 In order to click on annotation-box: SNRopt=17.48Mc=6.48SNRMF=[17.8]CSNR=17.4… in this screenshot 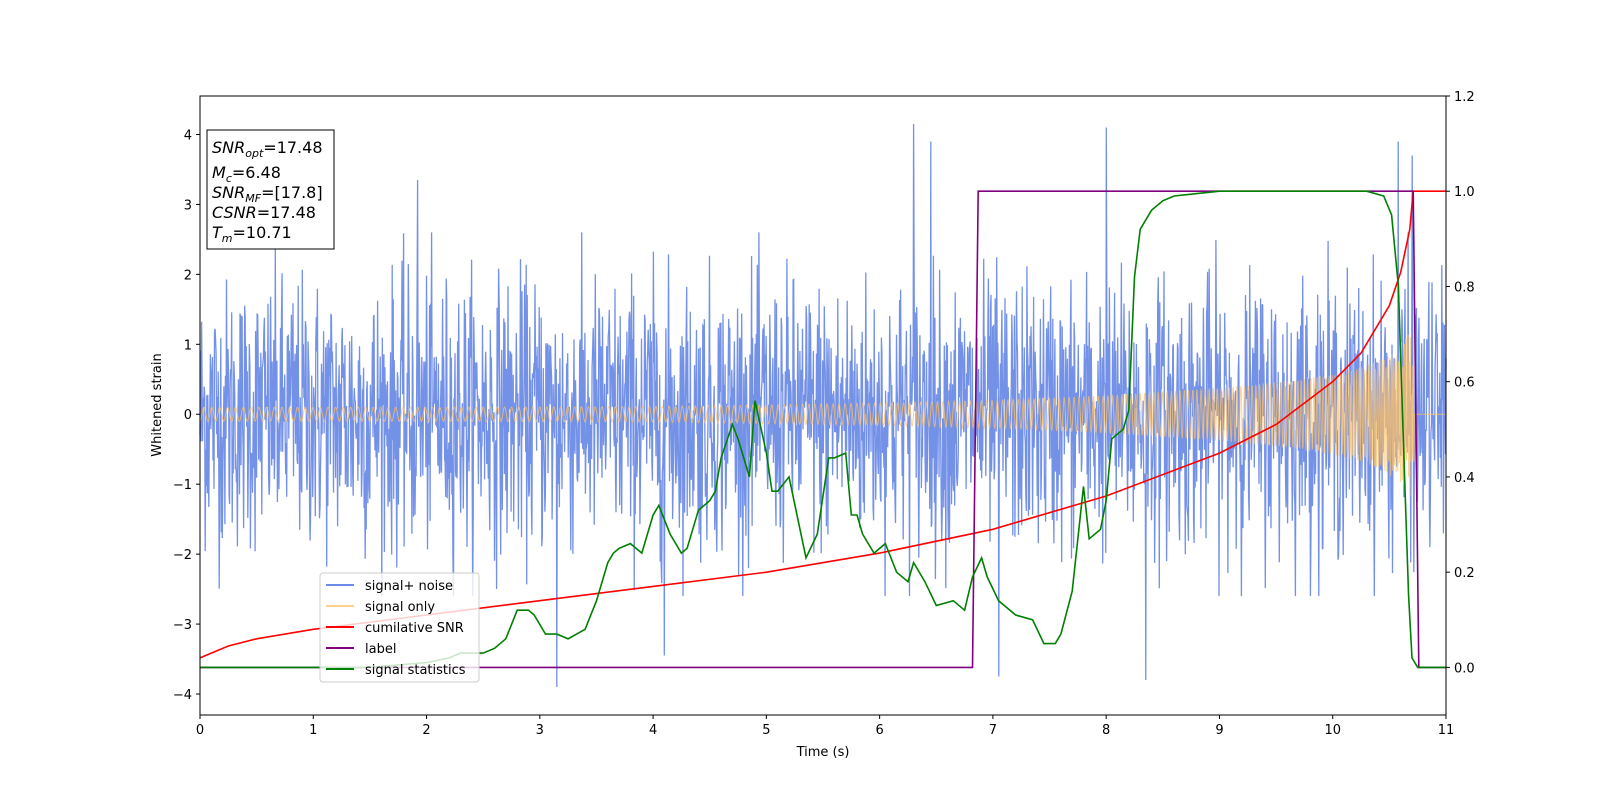, I will do `click(270, 189)`.